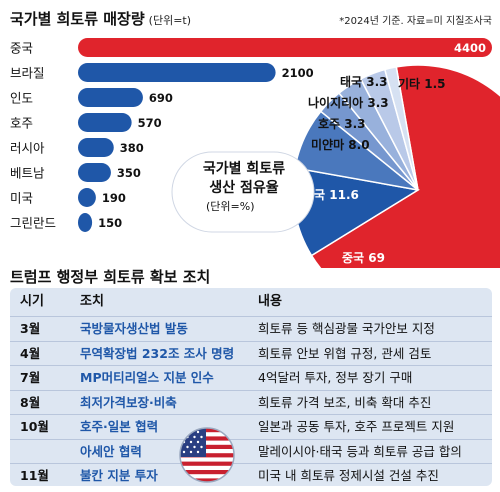 The height and width of the screenshot is (492, 500). What do you see at coordinates (251, 402) in the screenshot?
I see `table-row: 8월 최저가격보장·비축 희토류 가격 보조, 비축 확대 추진` at bounding box center [251, 402].